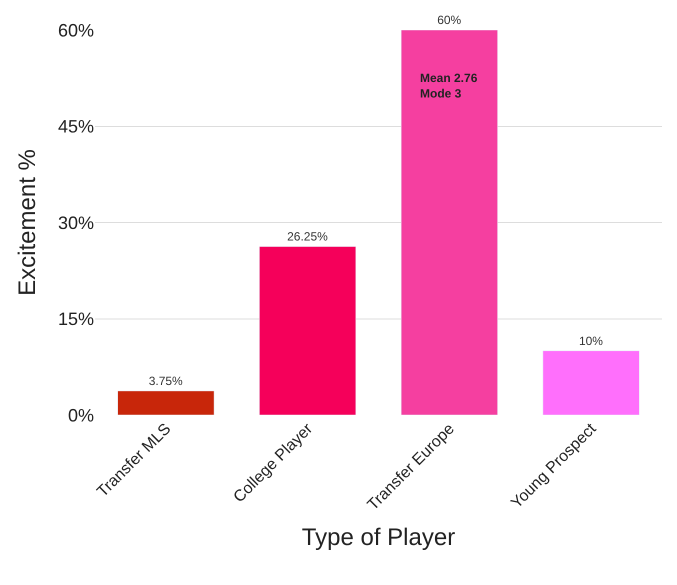  What do you see at coordinates (379, 538) in the screenshot?
I see `x-axis-title: Type of Player` at bounding box center [379, 538].